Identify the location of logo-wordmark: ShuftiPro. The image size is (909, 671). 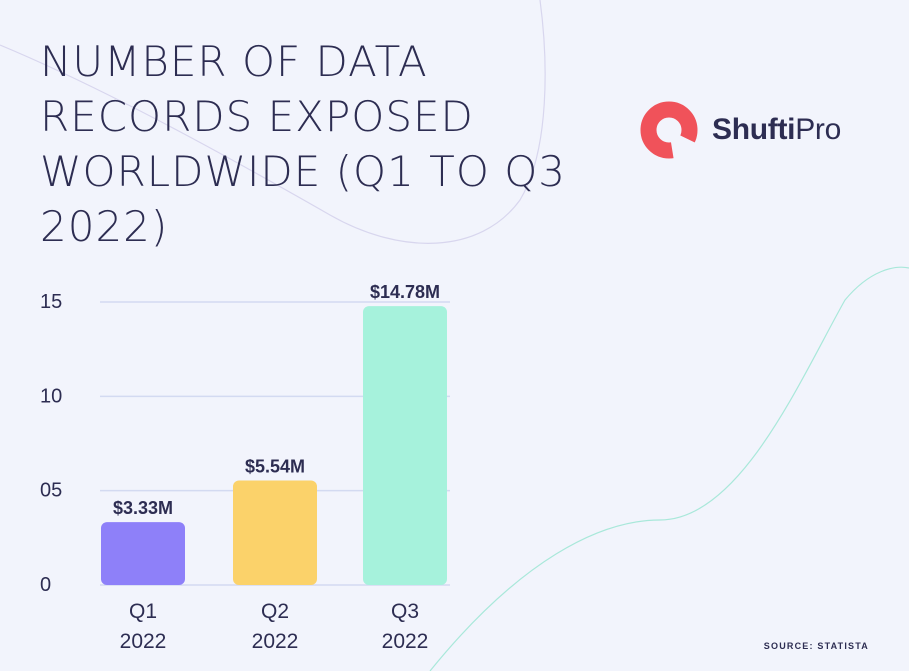
(776, 130).